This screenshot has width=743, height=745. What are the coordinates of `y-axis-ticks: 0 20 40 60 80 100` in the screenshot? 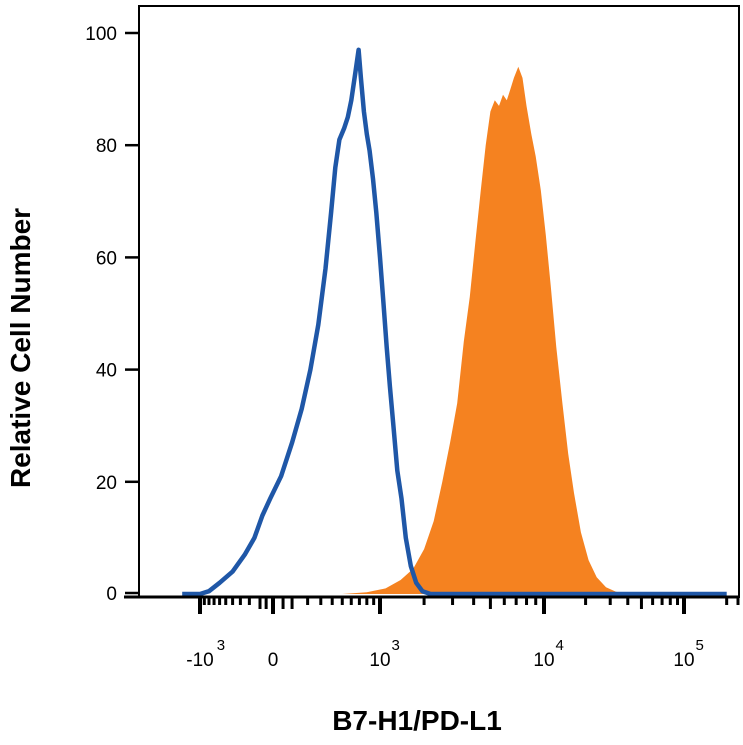 It's located at (112, 314).